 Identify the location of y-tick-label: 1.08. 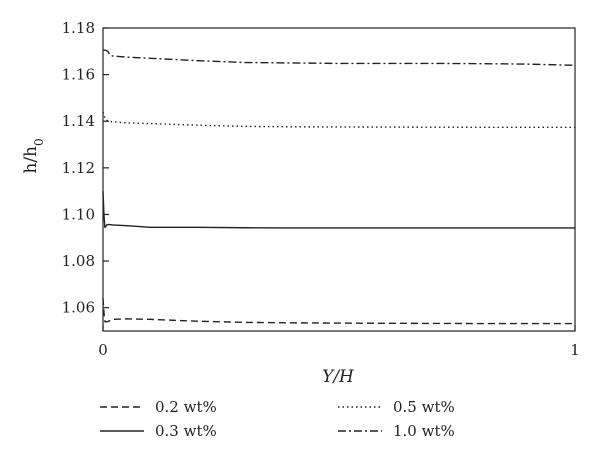
(78, 261).